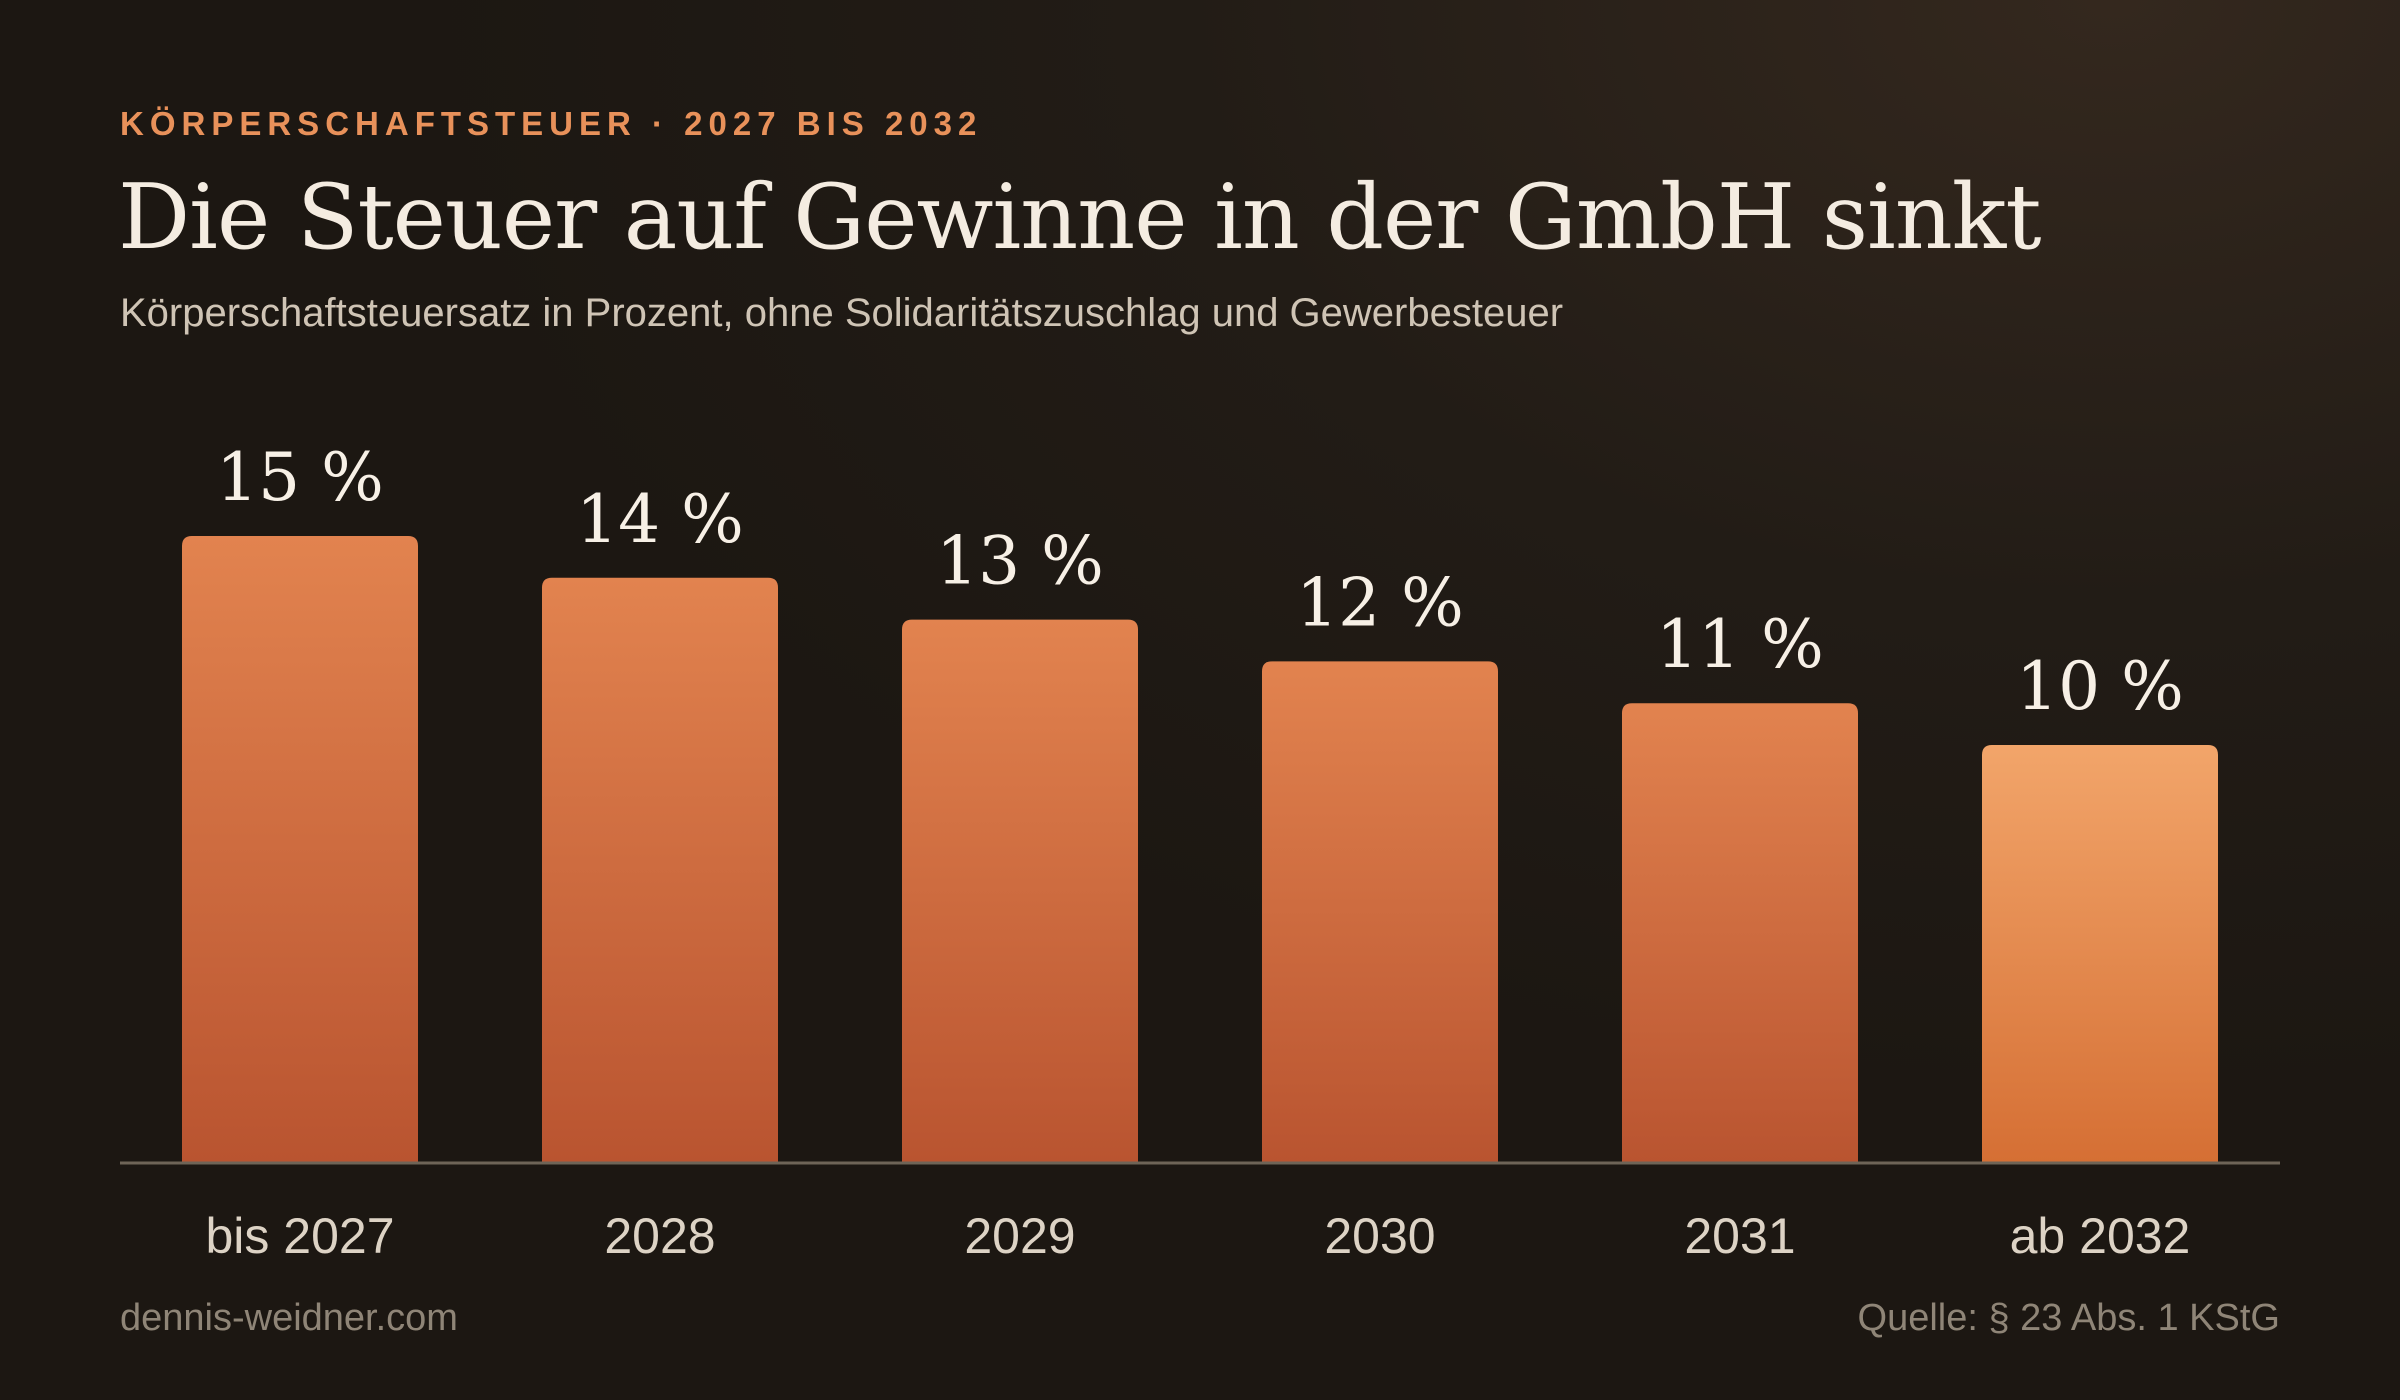  What do you see at coordinates (1020, 561) in the screenshot?
I see `value-label: 13 %` at bounding box center [1020, 561].